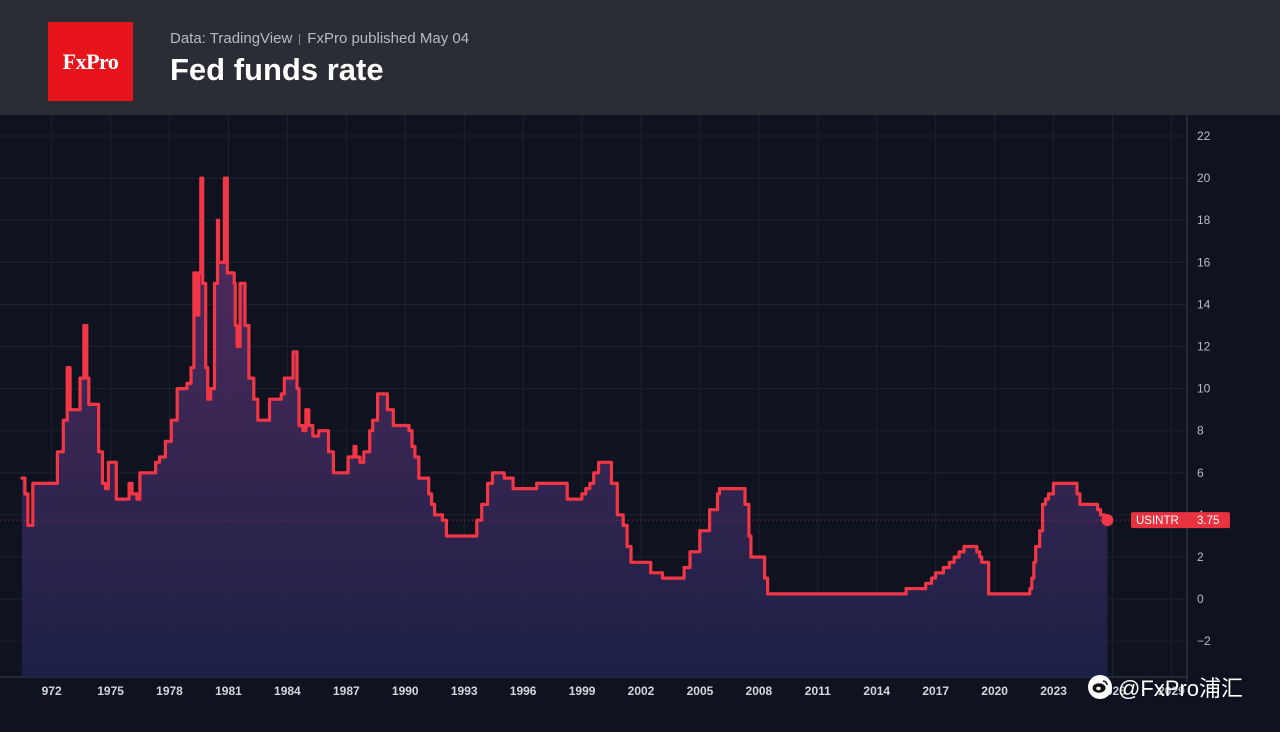 The height and width of the screenshot is (732, 1280). I want to click on x-tick-label: 1993, so click(464, 691).